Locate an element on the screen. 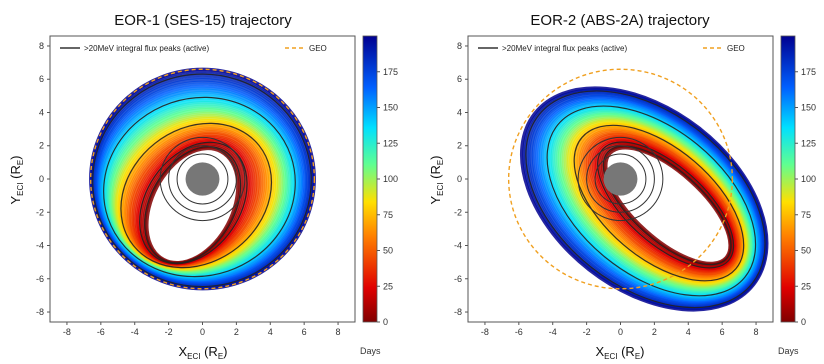 The height and width of the screenshot is (364, 824). legend-eor1: >20MeV integral flux peaks (active) GEO is located at coordinates (193, 48).